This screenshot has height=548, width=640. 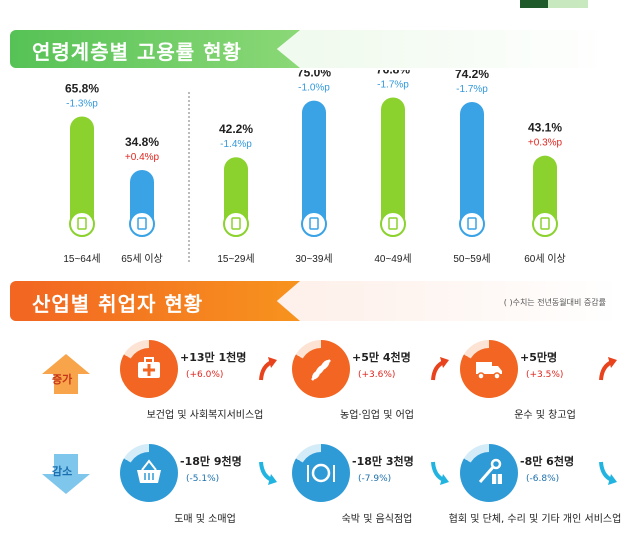 I want to click on category-label: 65세 이상, so click(x=142, y=259).